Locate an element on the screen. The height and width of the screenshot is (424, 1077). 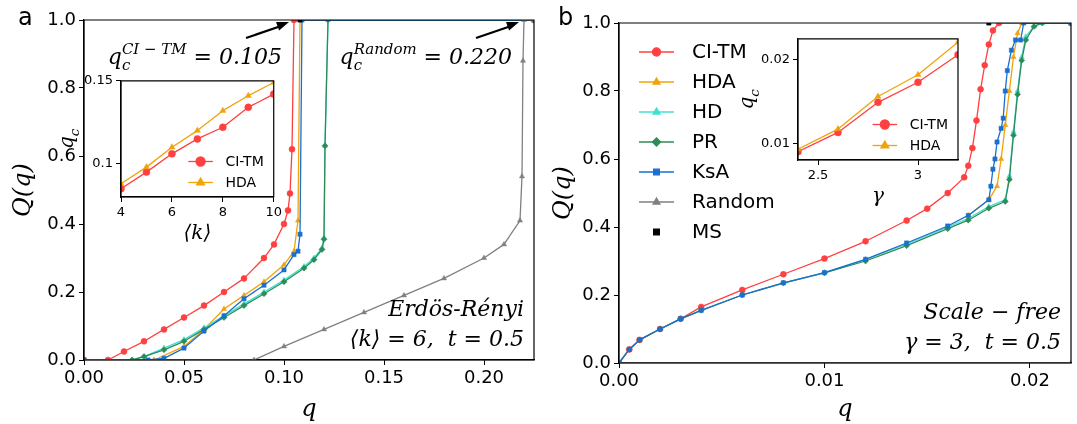
chart-title: a is located at coordinates (25, 17).